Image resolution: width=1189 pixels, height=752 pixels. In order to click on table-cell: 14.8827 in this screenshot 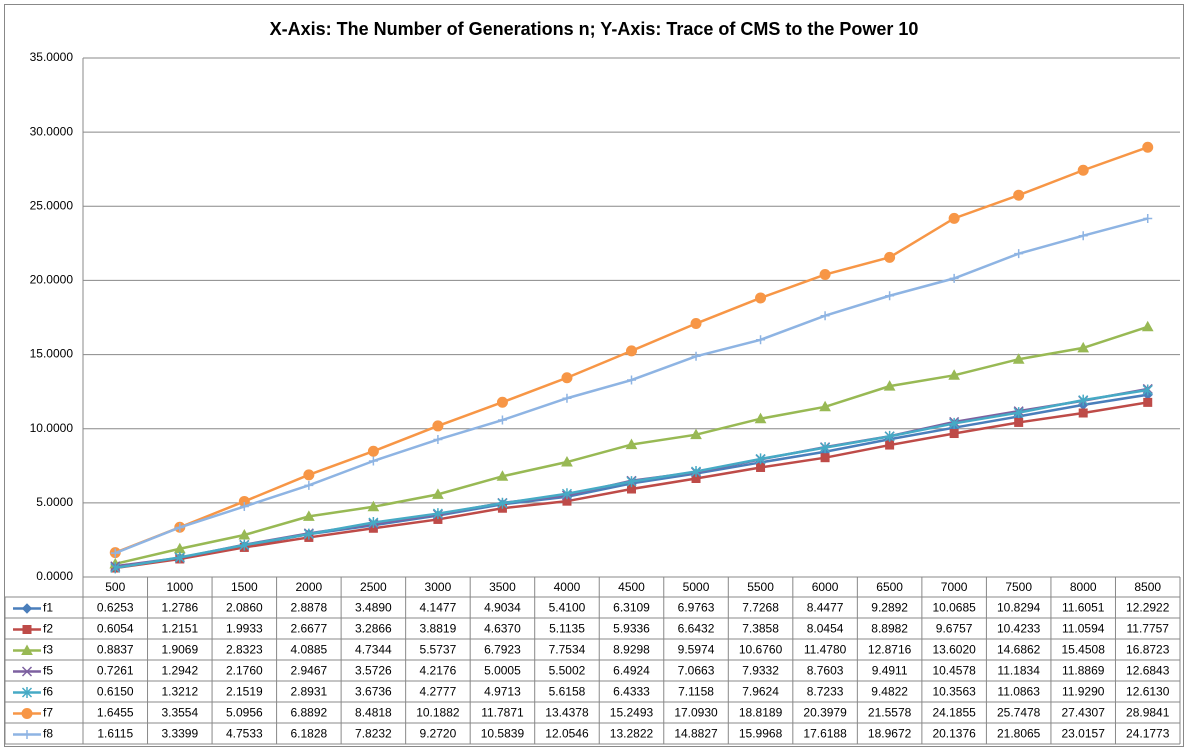, I will do `click(696, 734)`.